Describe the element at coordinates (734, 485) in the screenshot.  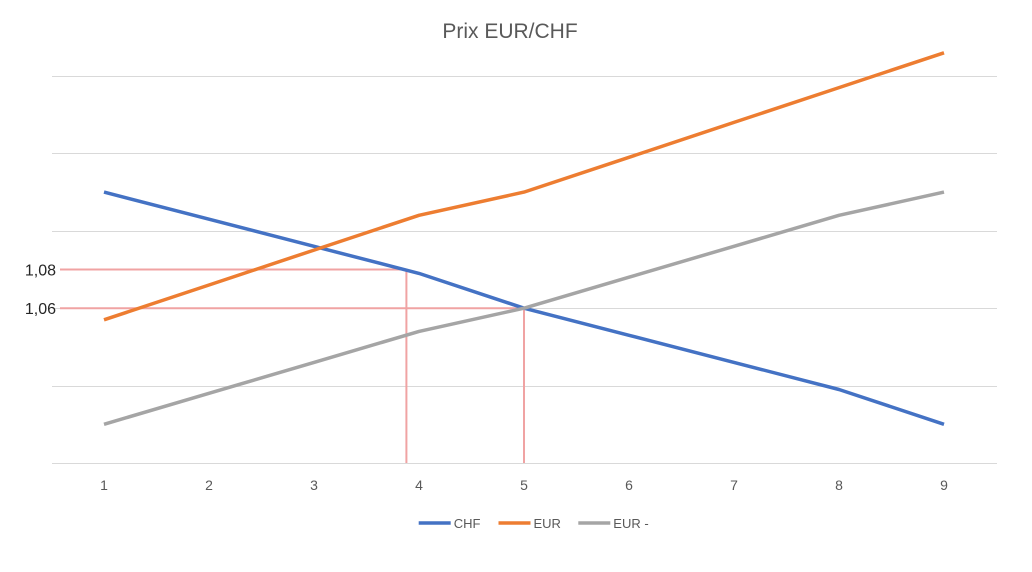
I see `x-tick-label: 7` at that location.